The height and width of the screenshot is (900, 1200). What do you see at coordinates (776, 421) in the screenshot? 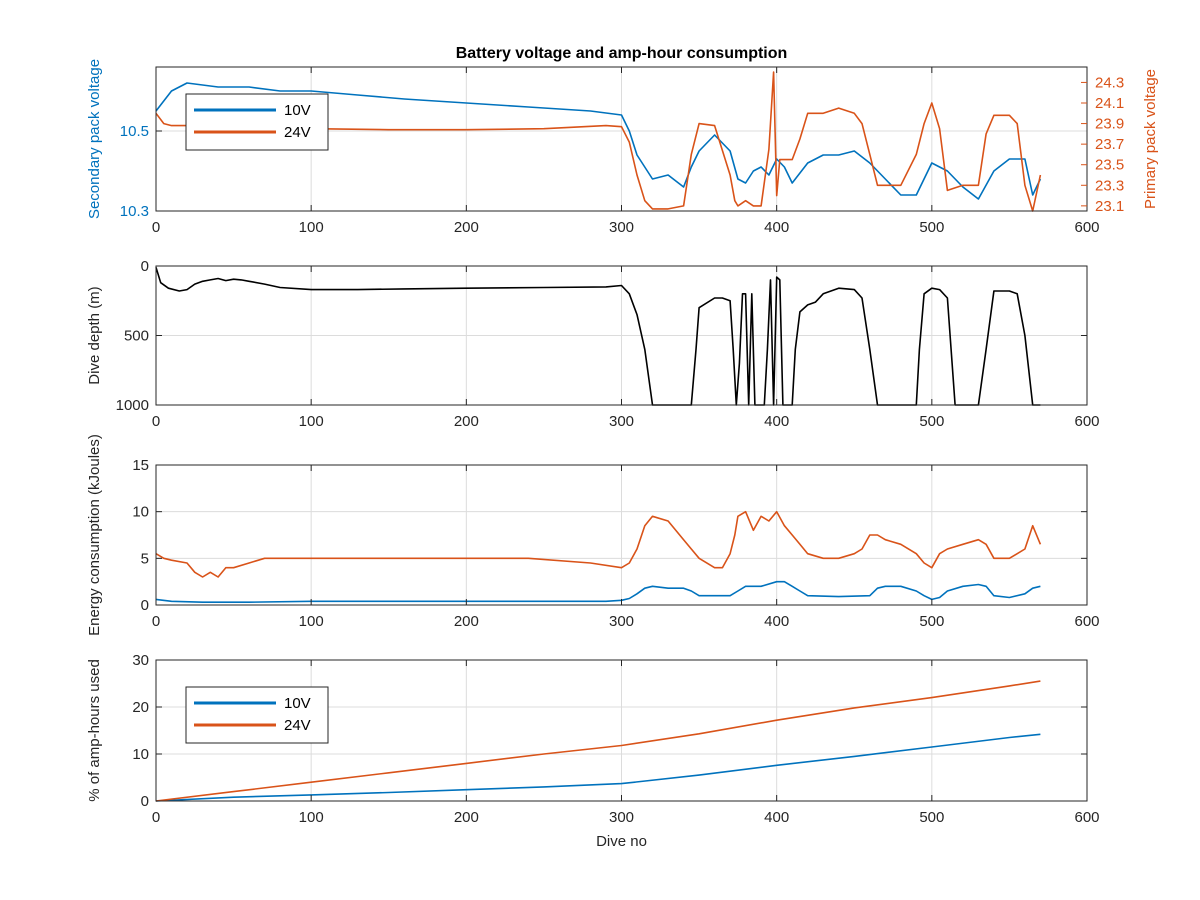
I see `chart-1.xtick-label-4: 400` at bounding box center [776, 421].